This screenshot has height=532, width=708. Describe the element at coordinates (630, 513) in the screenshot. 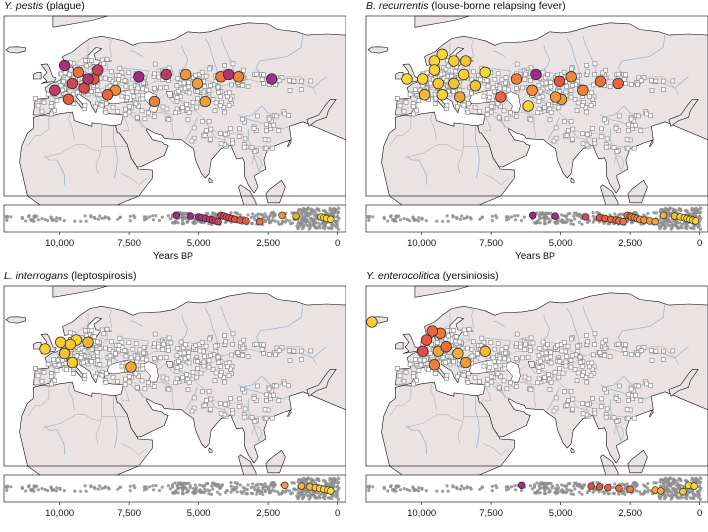

I see `time-axis-tick-label: 2,500` at that location.